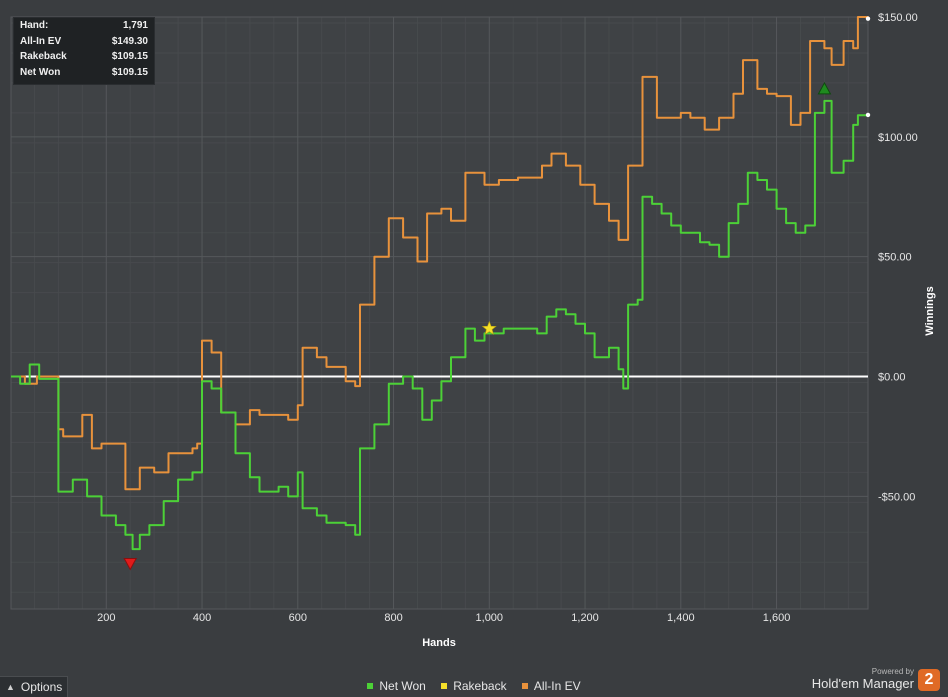  I want to click on legend-item-net-won: Net Won, so click(396, 686).